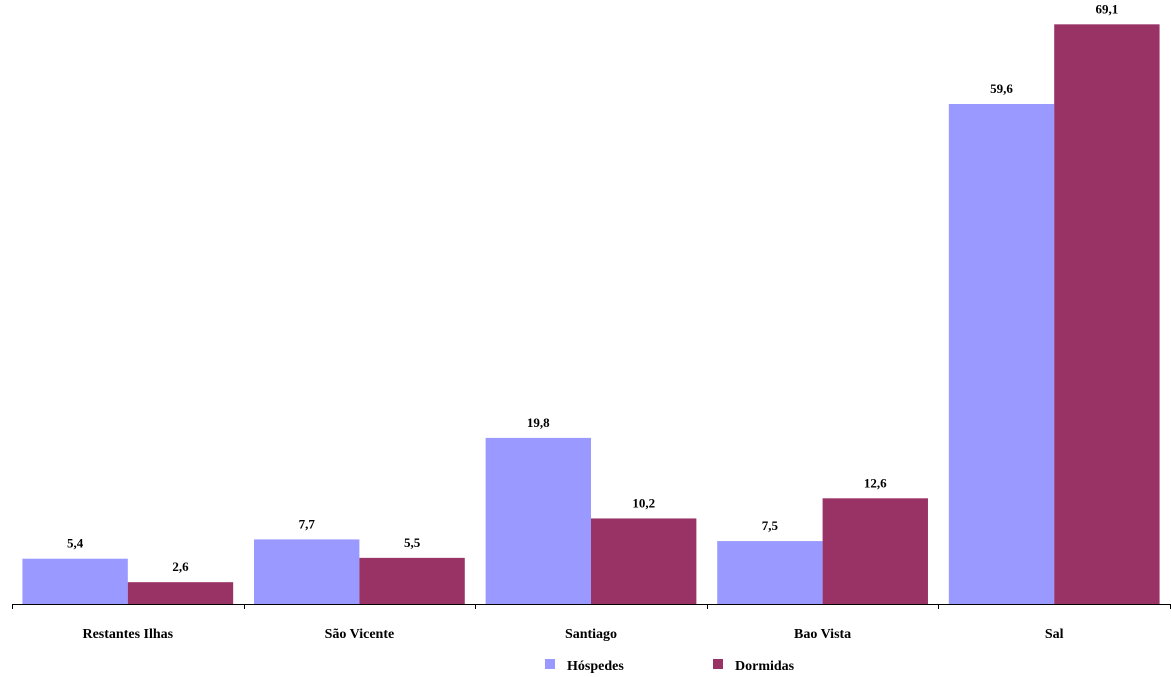  I want to click on bar-dormidas-restantes-ilhas, so click(180, 593).